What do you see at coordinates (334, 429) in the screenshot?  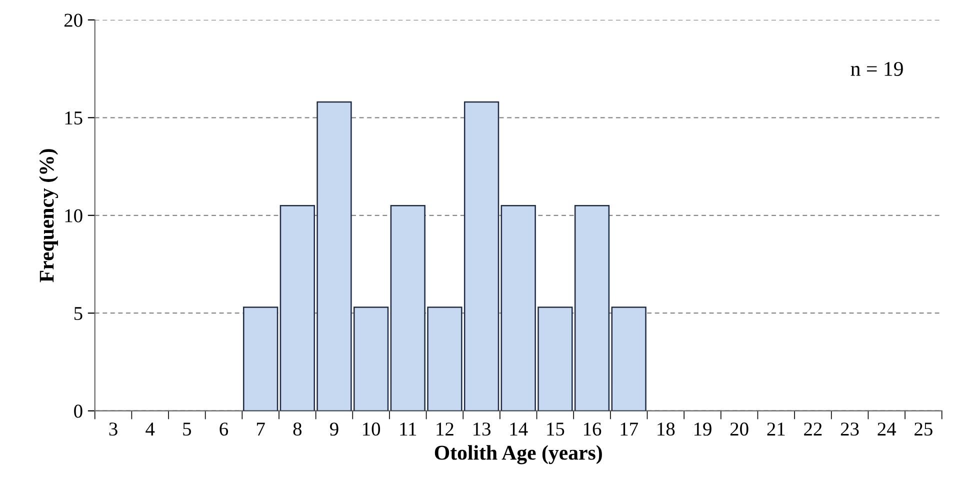 I see `x-tick-label: 9` at bounding box center [334, 429].